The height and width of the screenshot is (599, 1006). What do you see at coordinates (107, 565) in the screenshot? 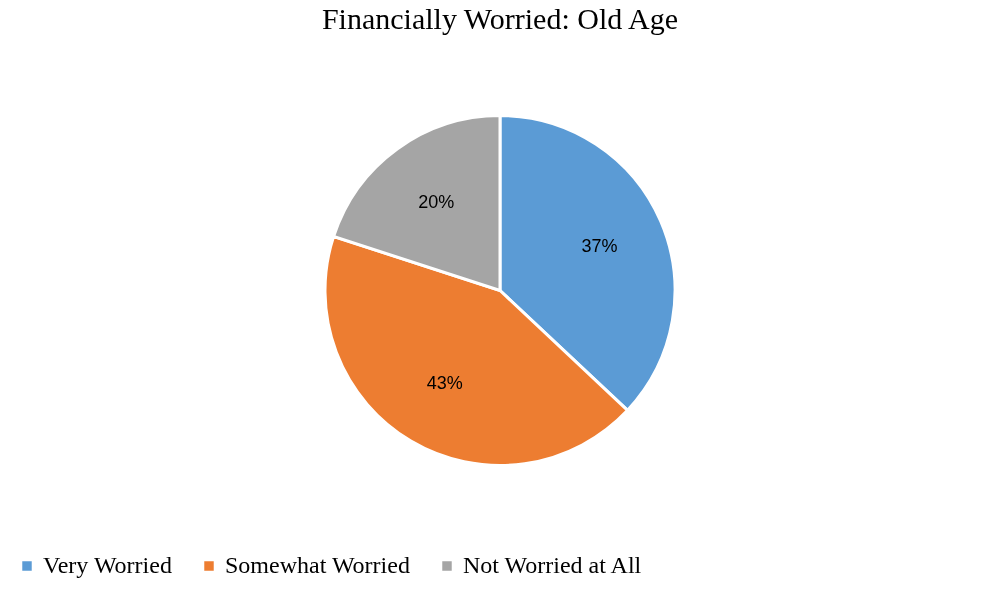
I see `legend-label: Very Worried` at bounding box center [107, 565].